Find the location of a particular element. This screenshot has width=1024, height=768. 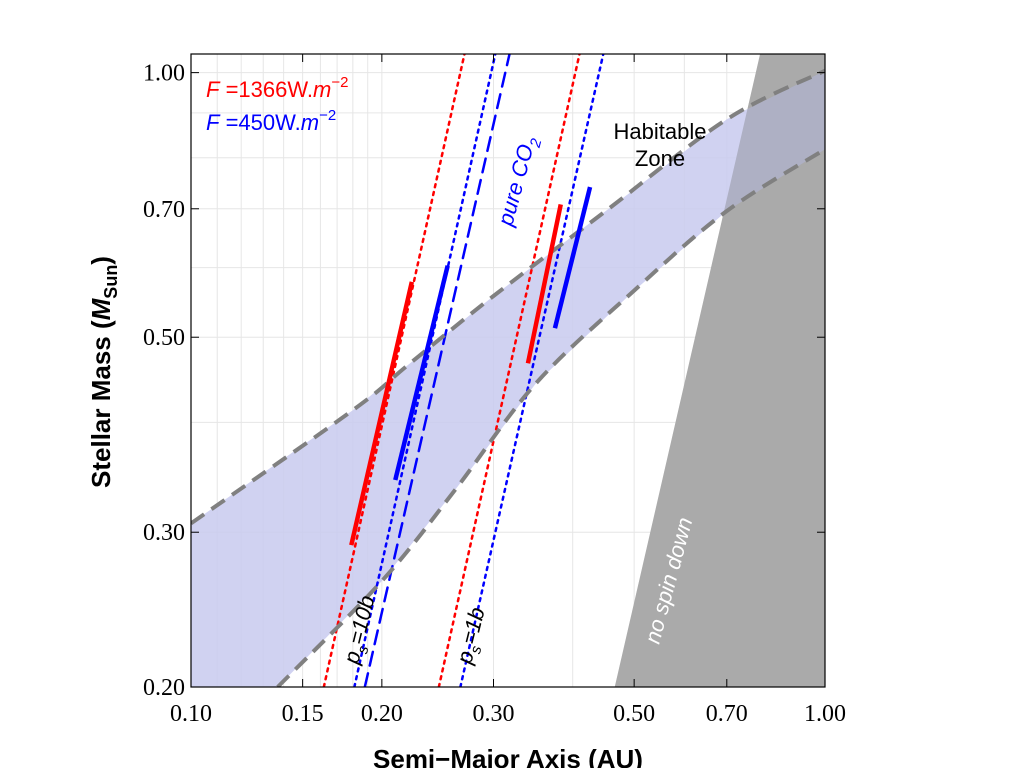

legend-entry-red: F =1366W.m−2 is located at coordinates (277, 88).